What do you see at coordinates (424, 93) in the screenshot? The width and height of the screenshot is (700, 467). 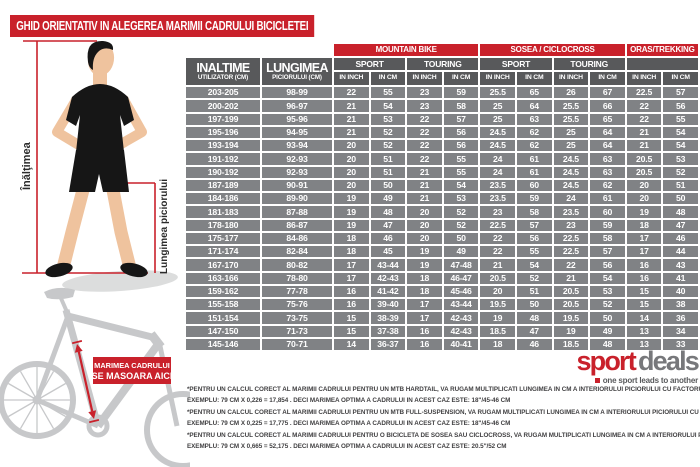 I see `table-cell: 23` at bounding box center [424, 93].